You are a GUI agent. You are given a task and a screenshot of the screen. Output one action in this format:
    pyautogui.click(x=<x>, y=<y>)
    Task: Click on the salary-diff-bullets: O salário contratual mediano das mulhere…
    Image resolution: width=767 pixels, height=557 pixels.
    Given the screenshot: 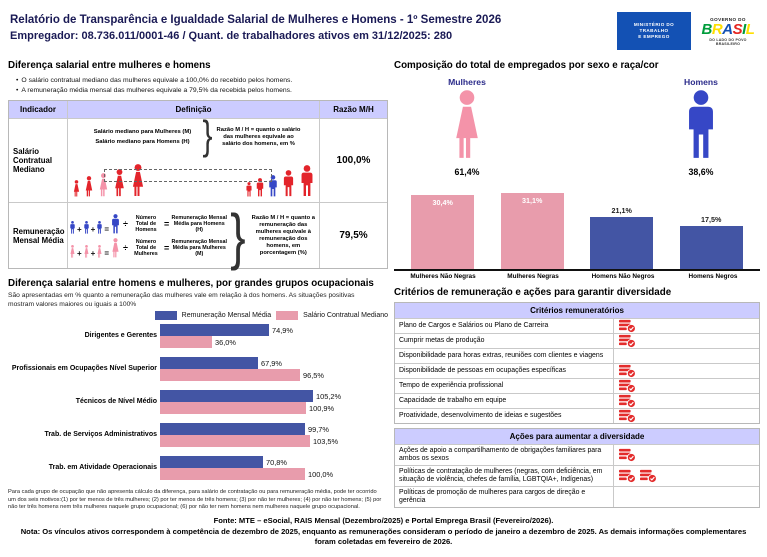 What is the action you would take?
    pyautogui.click(x=203, y=86)
    